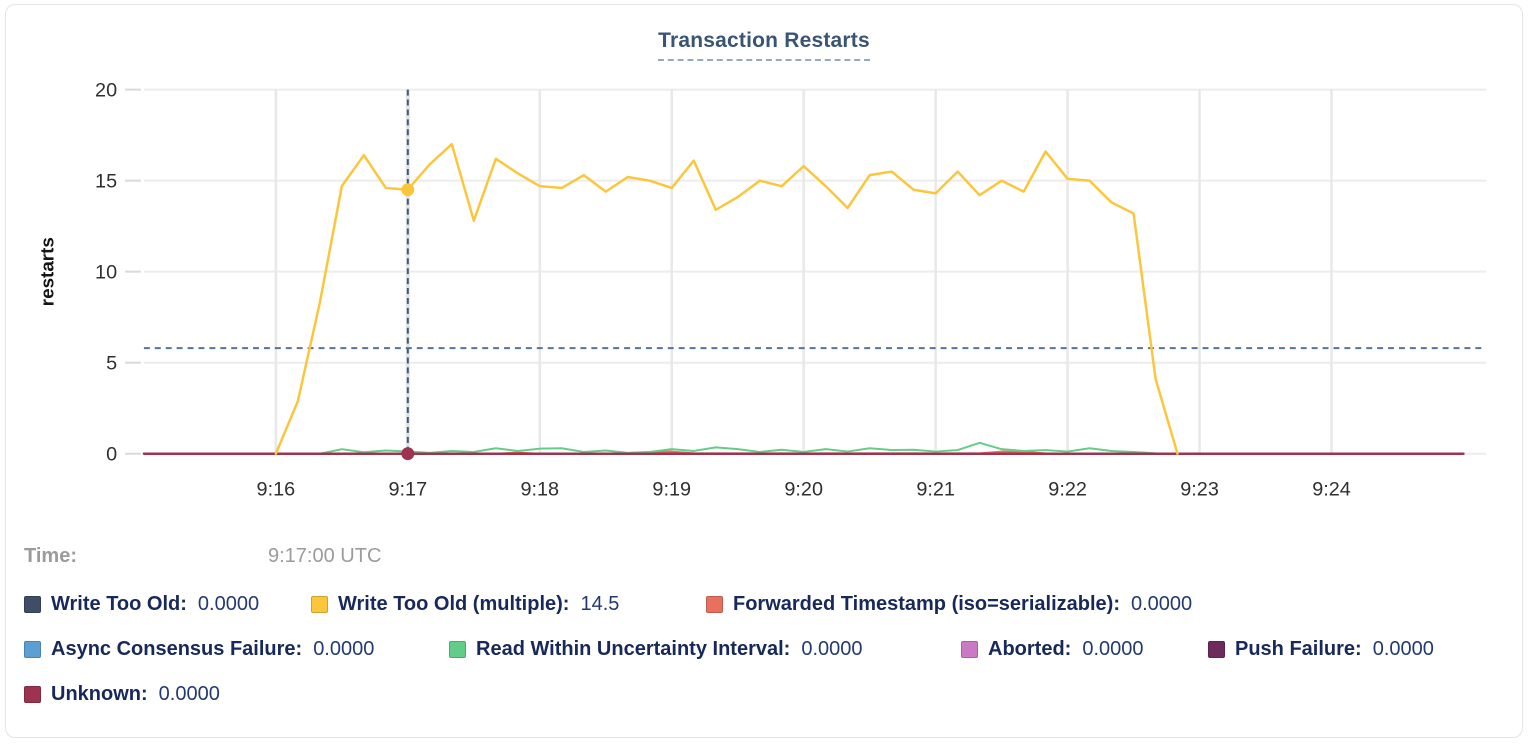  I want to click on x-tick-label: 9:22, so click(1067, 489).